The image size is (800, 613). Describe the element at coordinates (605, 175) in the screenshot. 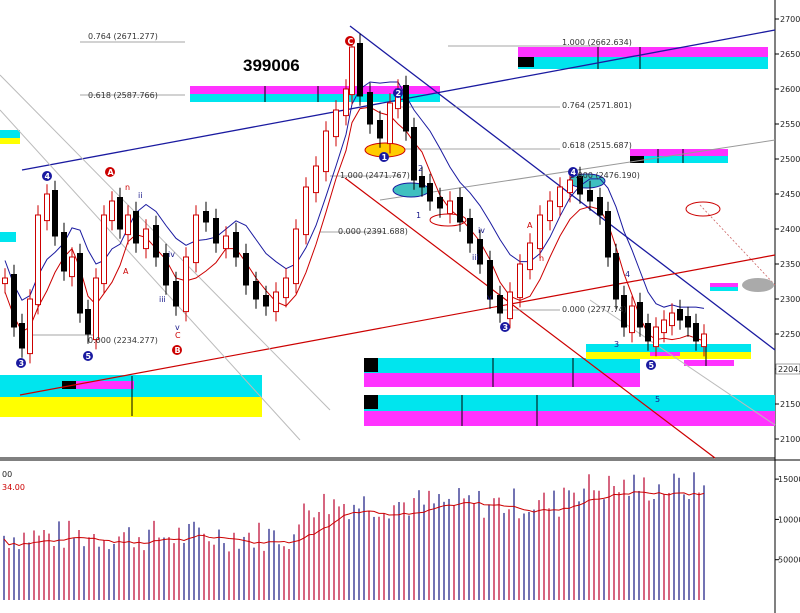

I see `fib-label: 2.000 (2476.190)` at that location.